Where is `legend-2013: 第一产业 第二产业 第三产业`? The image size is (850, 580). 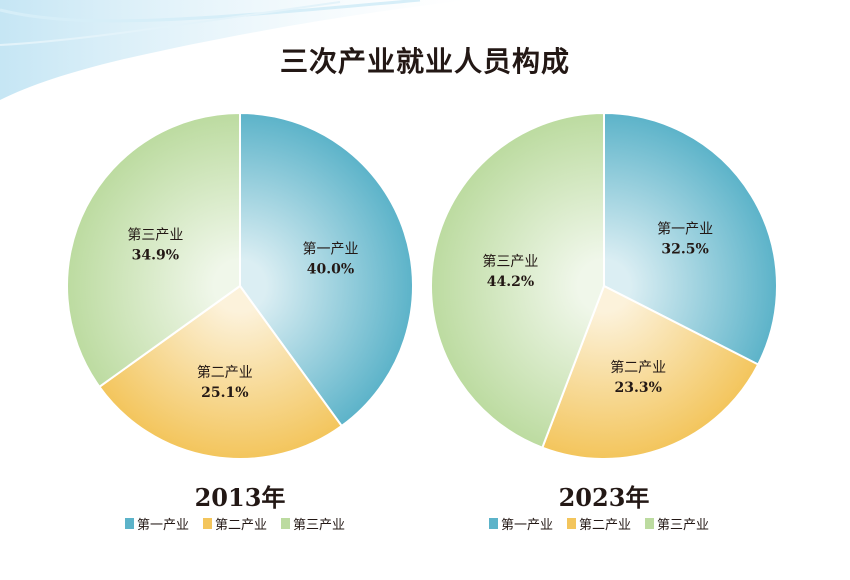 legend-2013: 第一产业 第二产业 第三产业 is located at coordinates (235, 523).